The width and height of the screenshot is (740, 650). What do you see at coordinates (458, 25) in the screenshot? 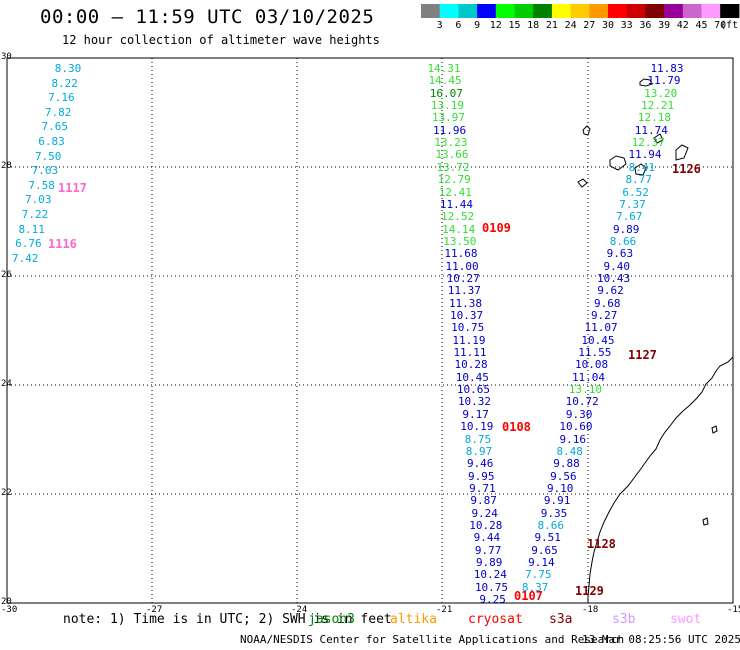
I see `colorbar-label: 6` at bounding box center [458, 25].